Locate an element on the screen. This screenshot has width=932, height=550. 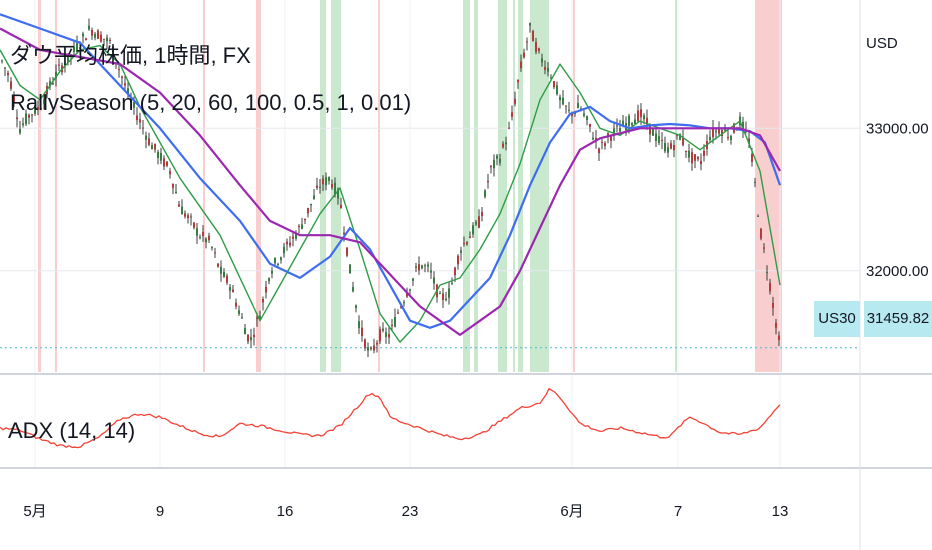
x-tick-label: 13 is located at coordinates (780, 511).